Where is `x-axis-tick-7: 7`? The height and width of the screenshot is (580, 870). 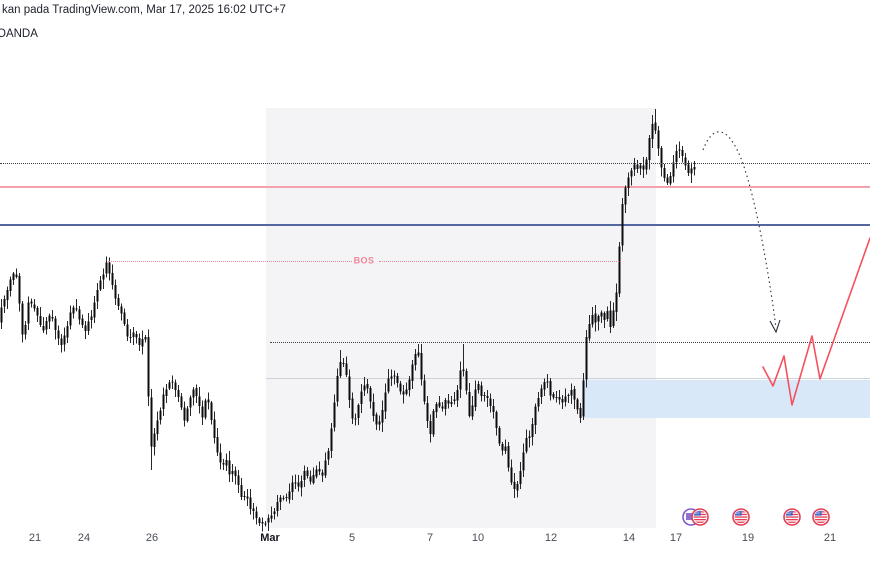
x-axis-tick-7: 7 is located at coordinates (430, 538).